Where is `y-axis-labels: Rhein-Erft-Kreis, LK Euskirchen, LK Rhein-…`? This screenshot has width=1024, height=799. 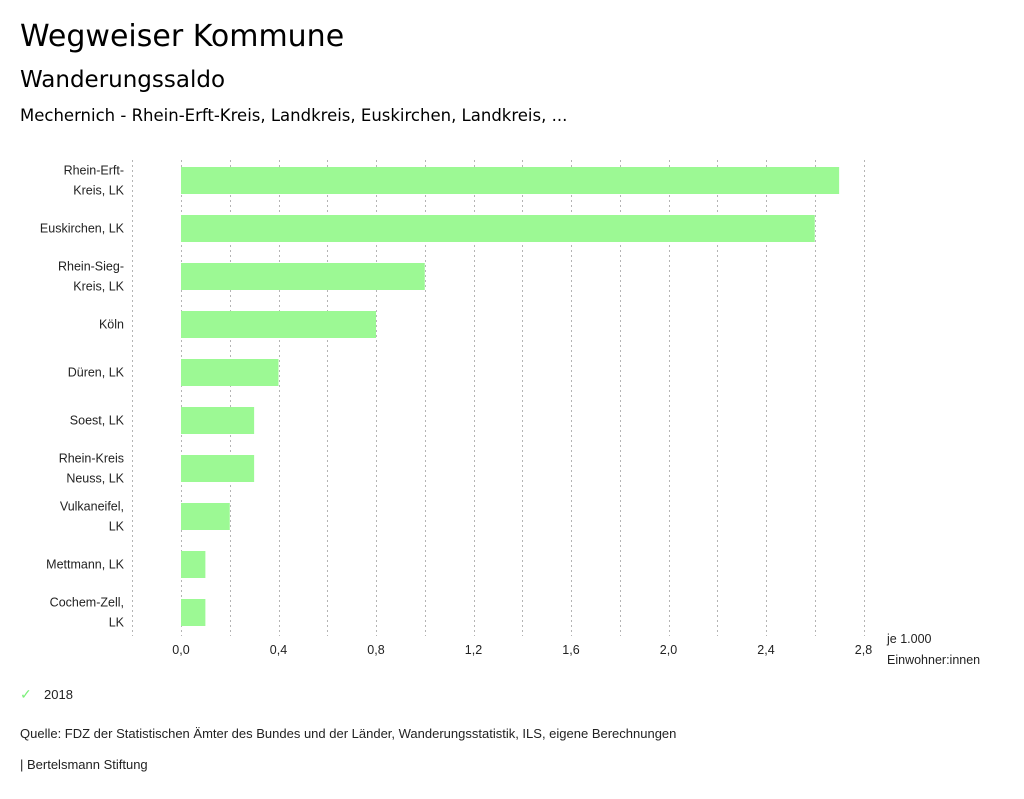
y-axis-labels: Rhein-Erft-Kreis, LK Euskirchen, LK Rhein-… is located at coordinates (82, 397).